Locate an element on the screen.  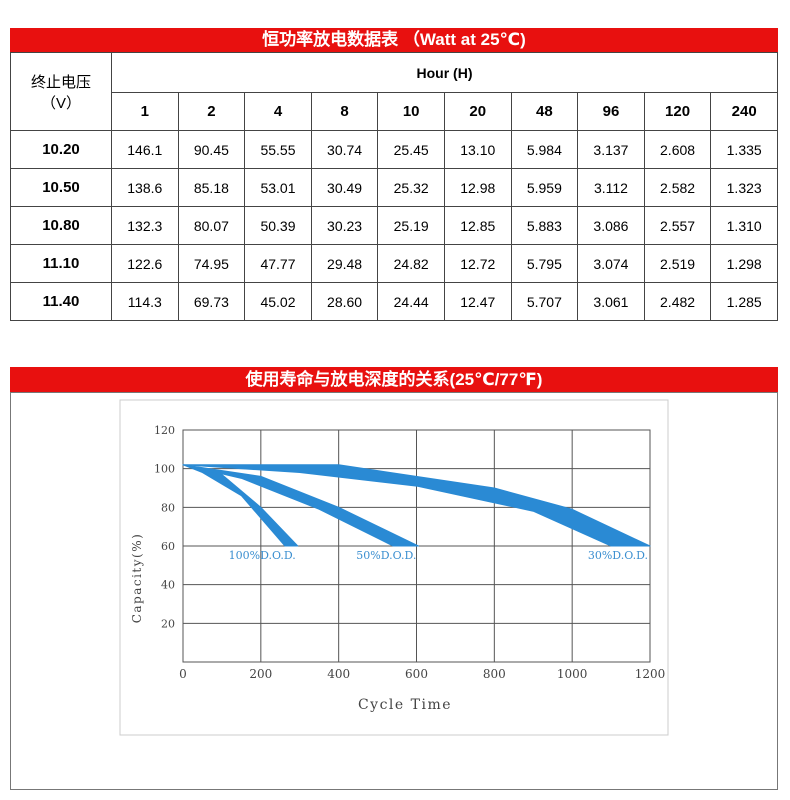
value-cell: 80.07 is located at coordinates (211, 225).